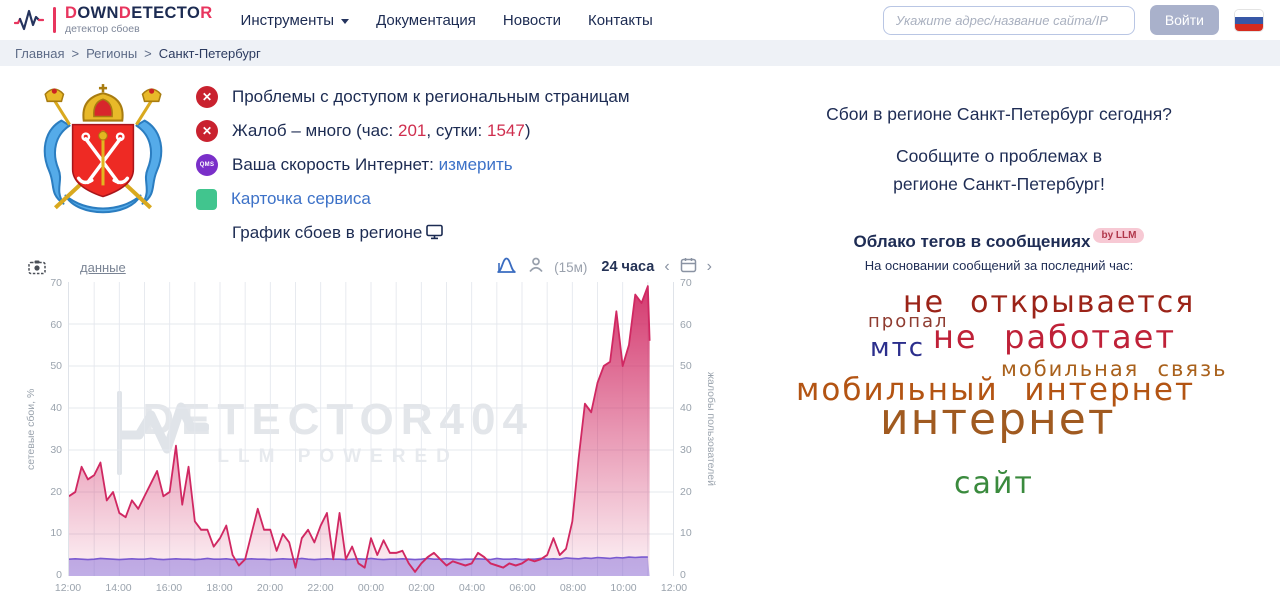 Image resolution: width=1280 pixels, height=608 pixels. I want to click on tag-не-открывается: не открывается, so click(1049, 302).